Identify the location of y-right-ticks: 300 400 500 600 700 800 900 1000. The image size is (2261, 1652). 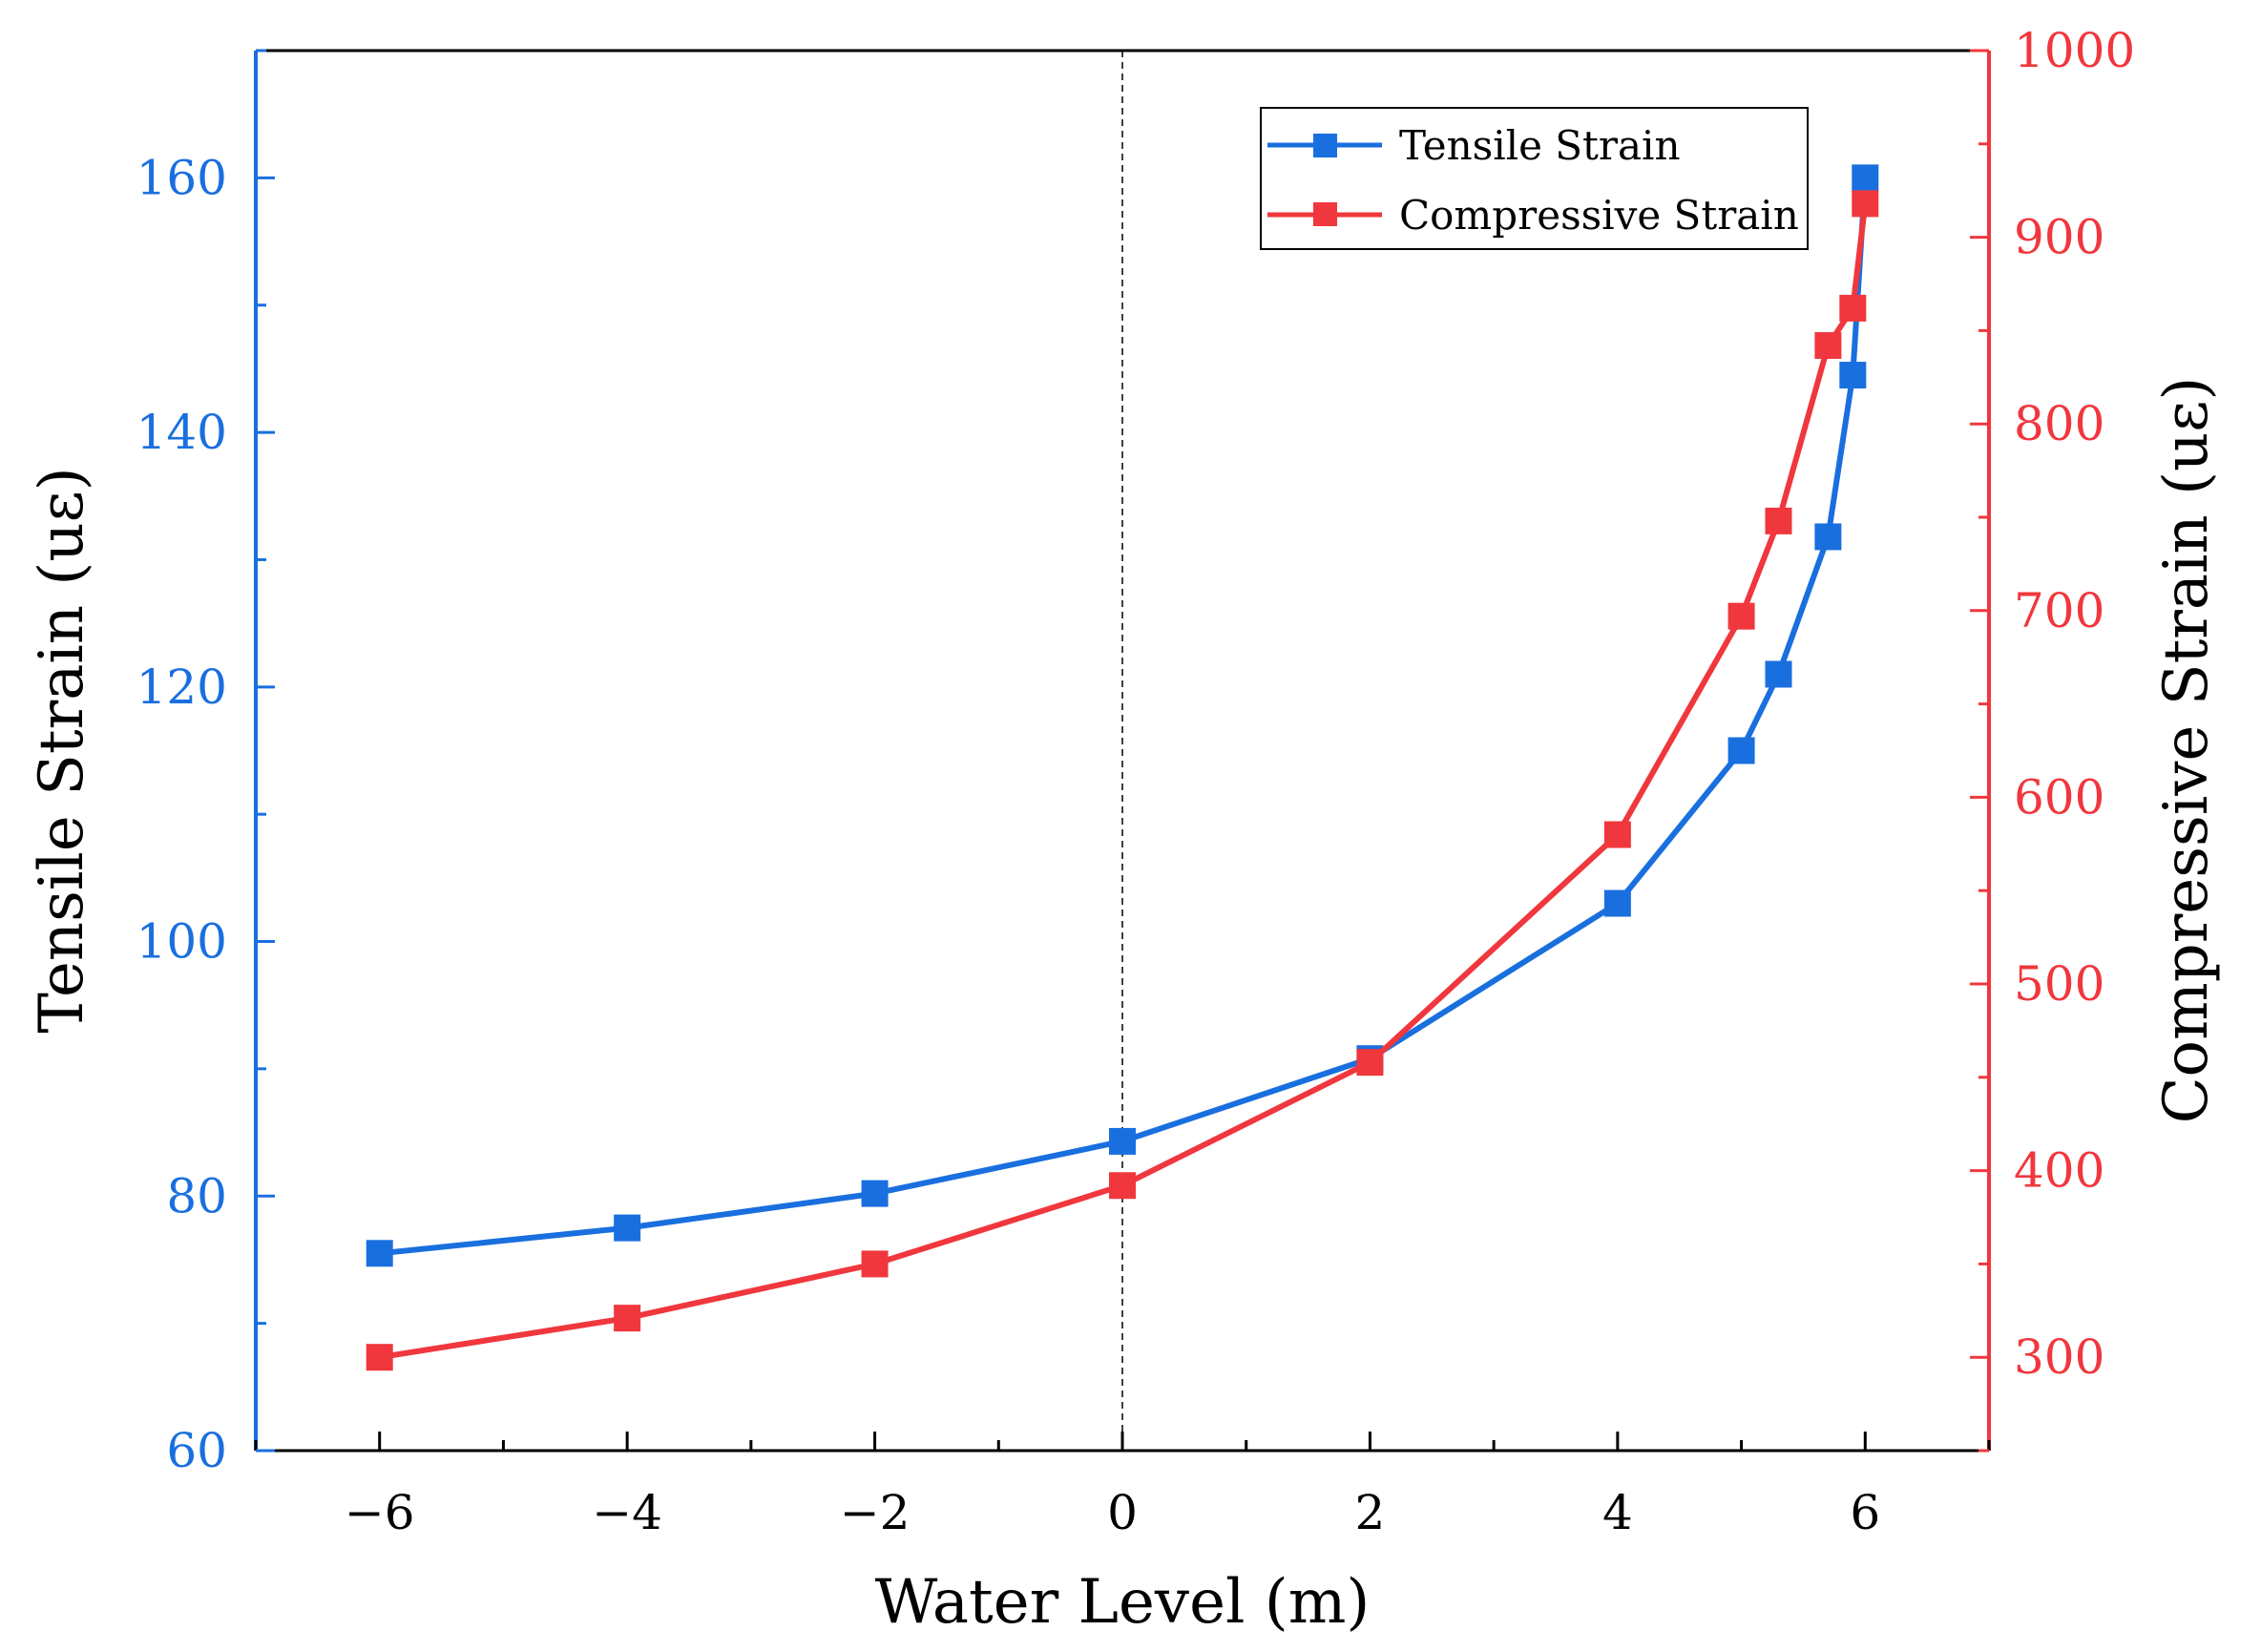
(2053, 738).